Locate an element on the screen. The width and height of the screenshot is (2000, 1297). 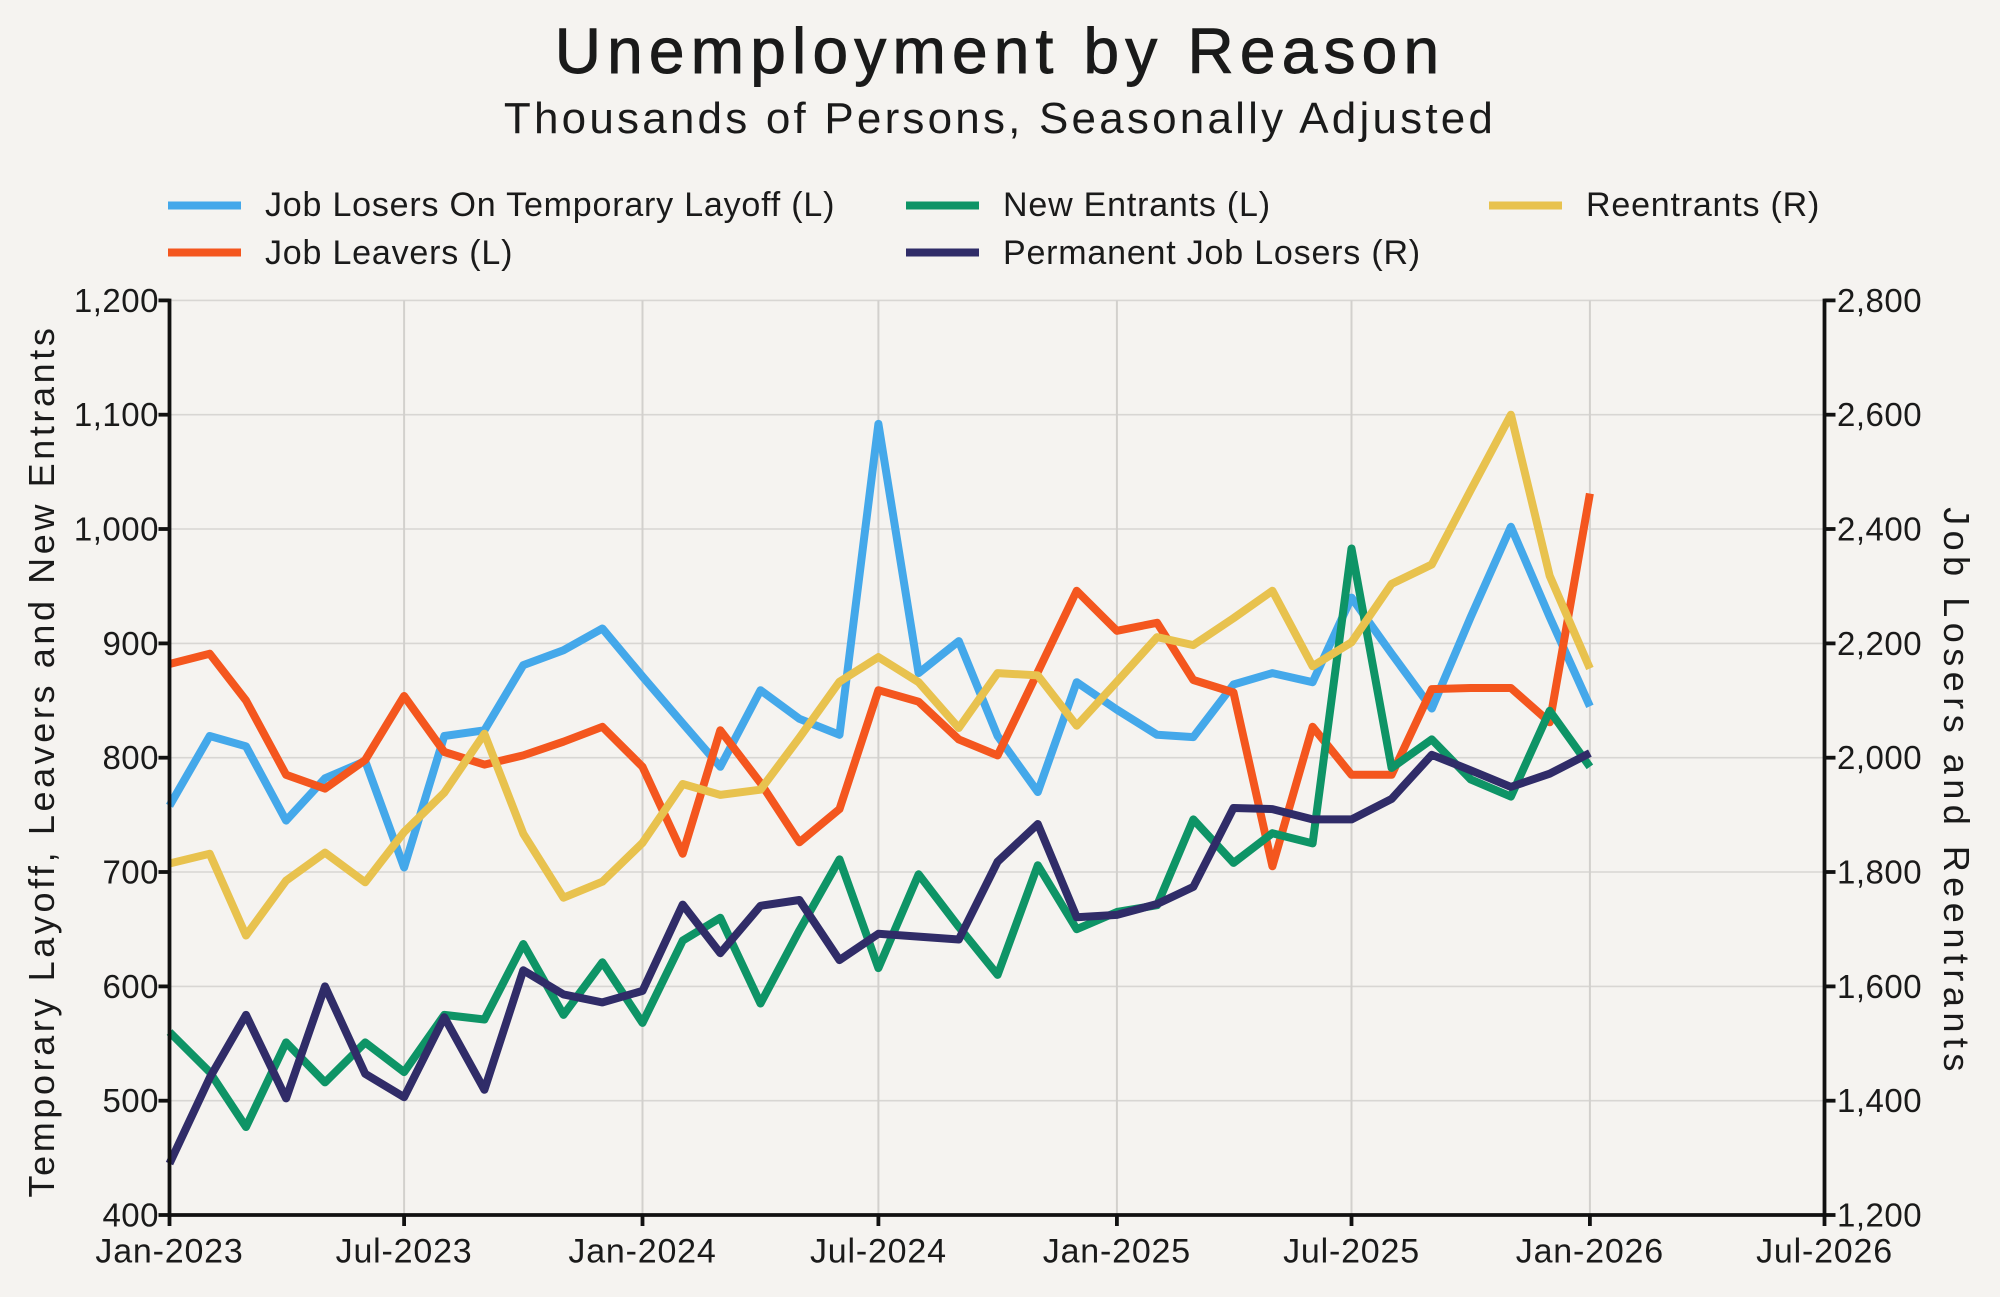
svg-text: Jan-2023 is located at coordinates (169, 1252).